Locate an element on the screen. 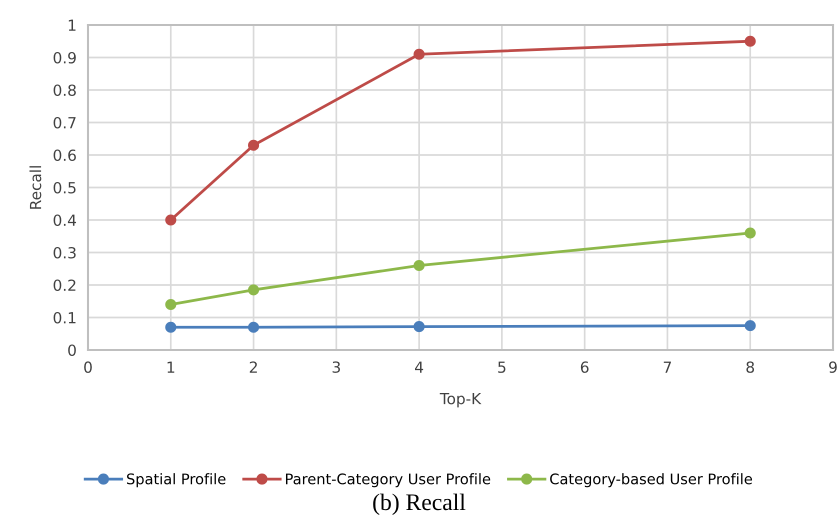  y-axis-title: Recall is located at coordinates (35, 187).